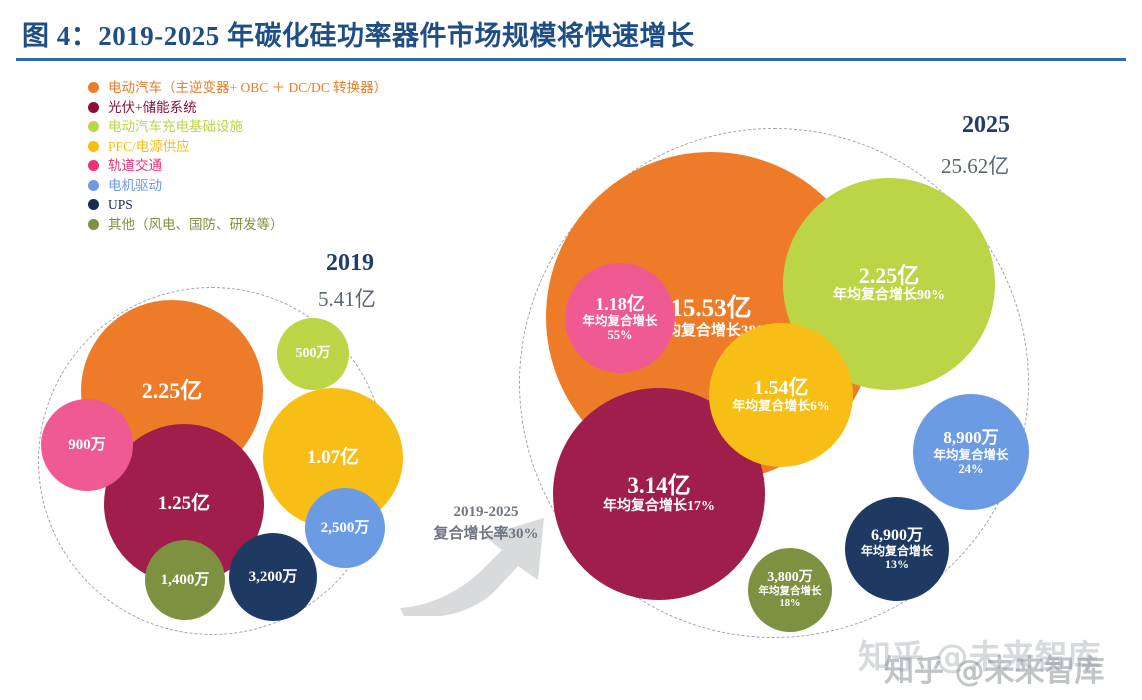 The height and width of the screenshot is (700, 1142). I want to click on bubble-2025-5: 8,900万 年均复合增长24%, so click(971, 452).